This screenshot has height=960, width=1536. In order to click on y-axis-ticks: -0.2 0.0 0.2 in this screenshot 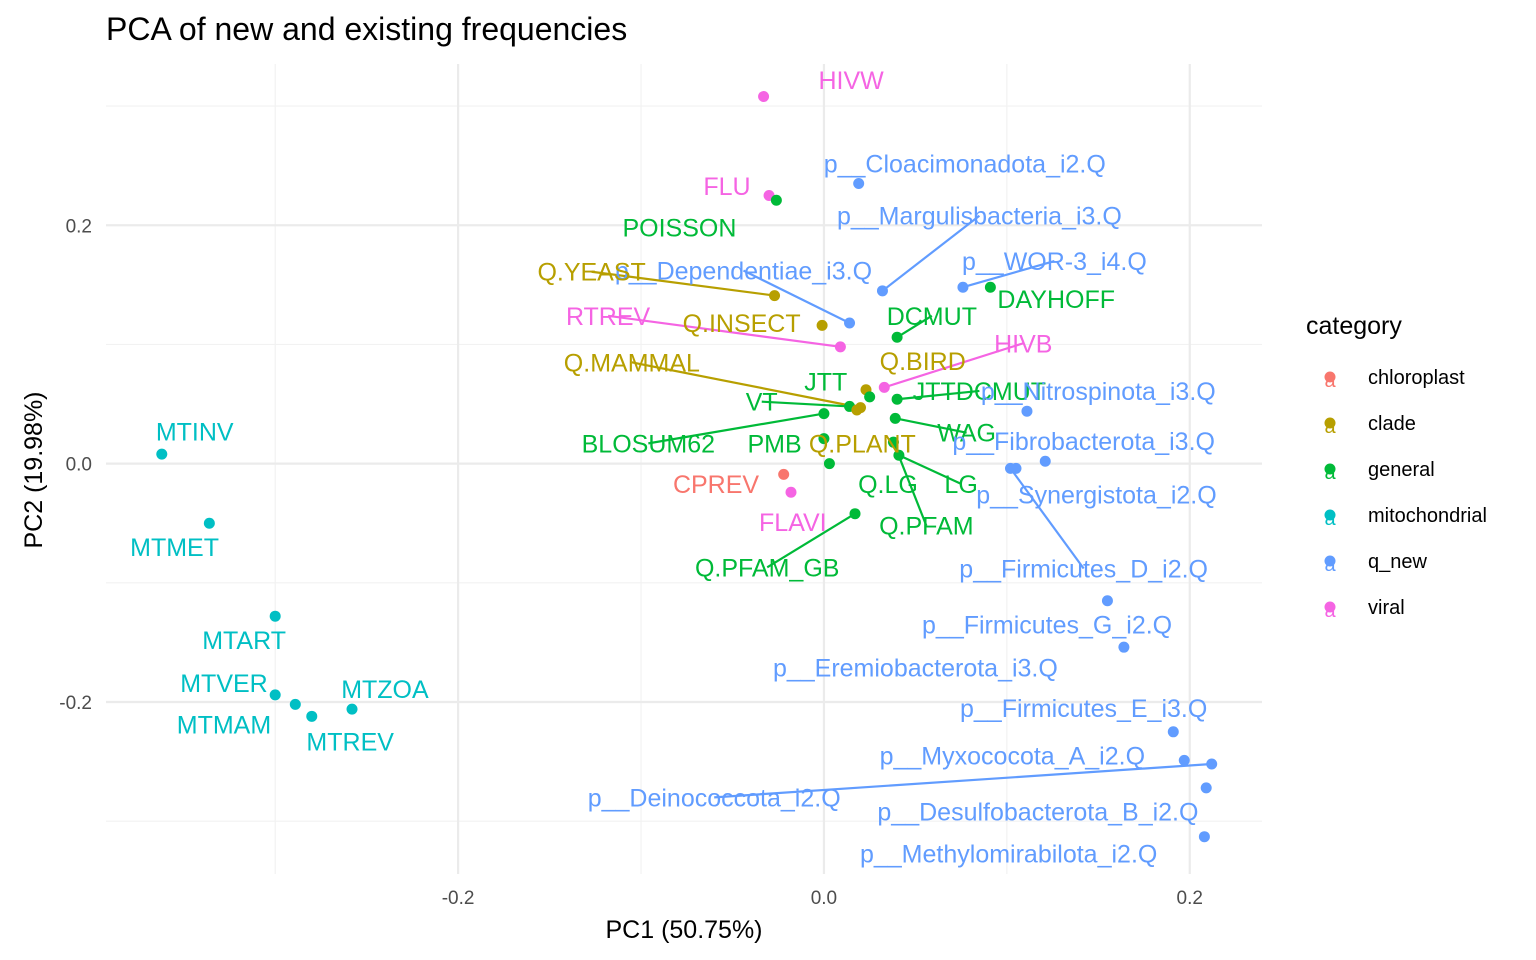, I will do `click(75, 465)`.